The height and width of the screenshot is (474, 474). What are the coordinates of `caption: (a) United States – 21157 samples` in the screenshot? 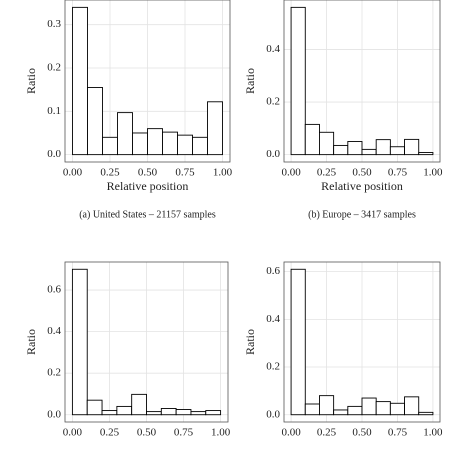 It's located at (147, 214).